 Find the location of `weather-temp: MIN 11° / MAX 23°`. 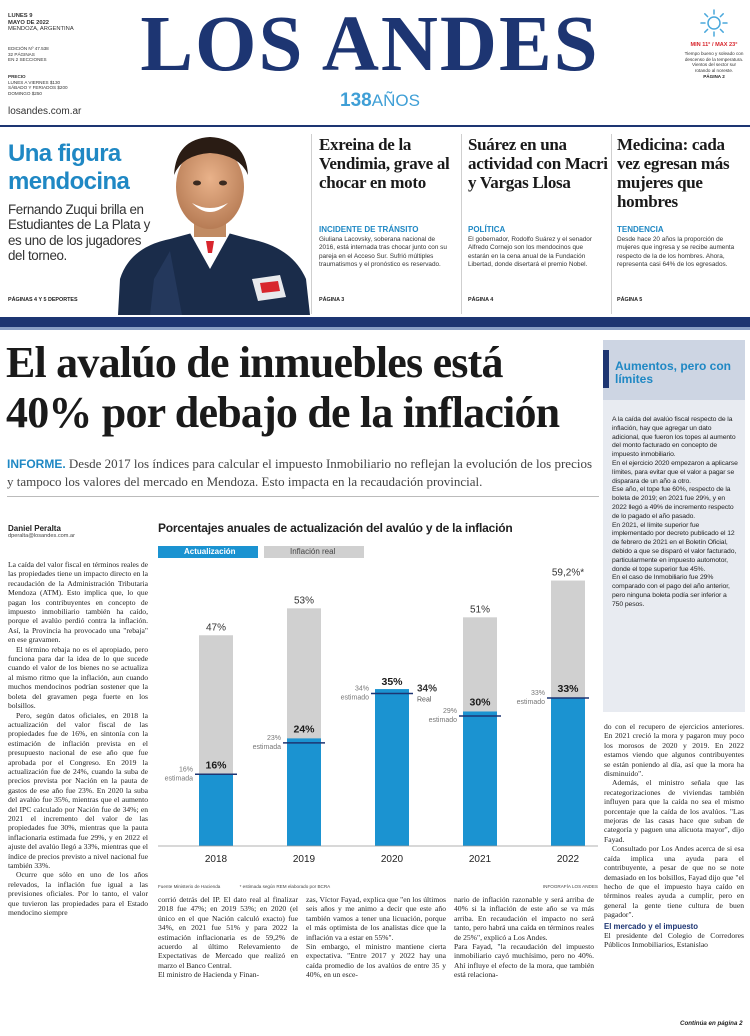

weather-temp: MIN 11° / MAX 23° is located at coordinates (714, 45).